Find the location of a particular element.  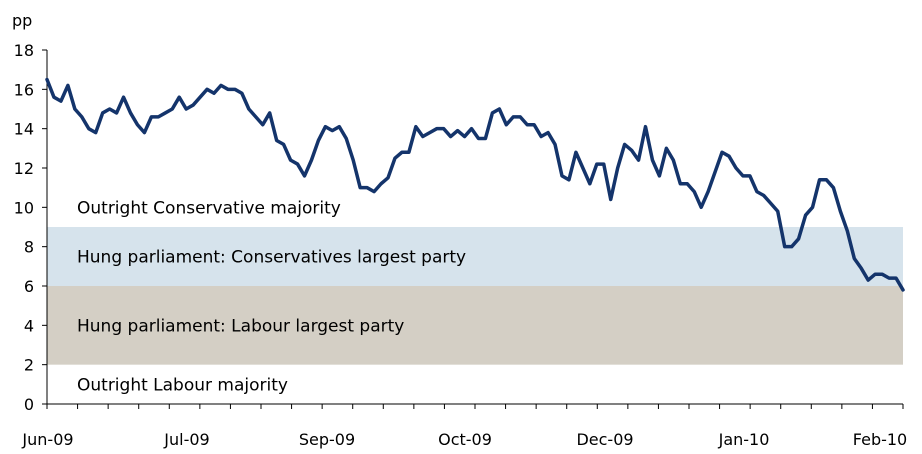

y-tick-label: 16 is located at coordinates (24, 89).